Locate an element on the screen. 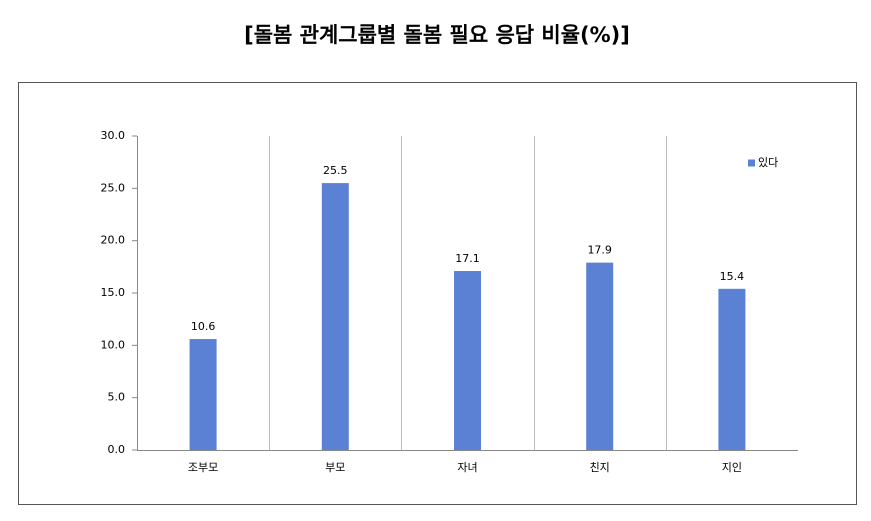 Image resolution: width=871 pixels, height=521 pixels. x-tick-label: 부모 is located at coordinates (335, 467).